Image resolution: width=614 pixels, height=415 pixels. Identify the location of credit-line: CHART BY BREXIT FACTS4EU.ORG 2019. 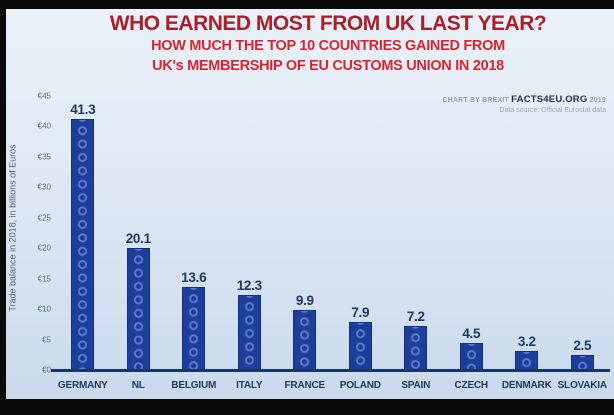
(524, 100).